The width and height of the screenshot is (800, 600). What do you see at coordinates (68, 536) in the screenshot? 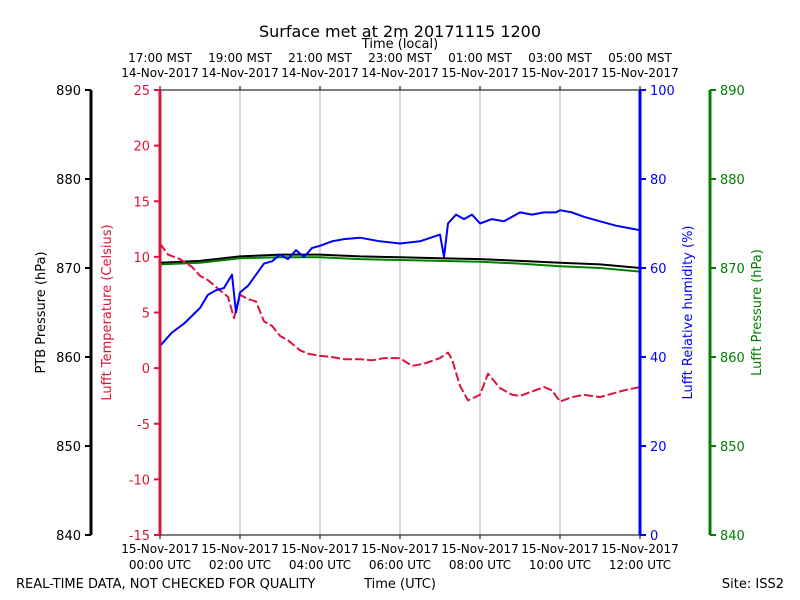
I see `ptb-pressure-tick-label: 840` at bounding box center [68, 536].